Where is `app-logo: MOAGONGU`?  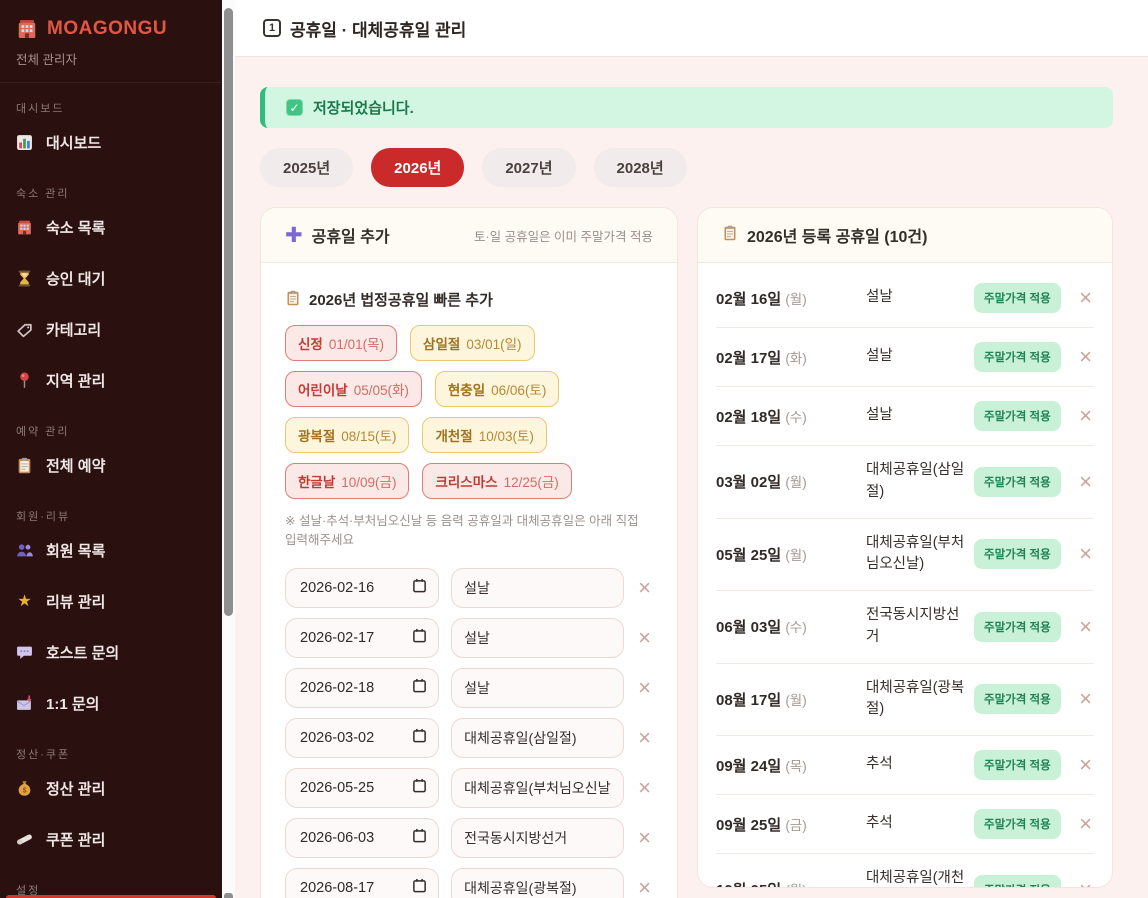 app-logo: MOAGONGU is located at coordinates (107, 28).